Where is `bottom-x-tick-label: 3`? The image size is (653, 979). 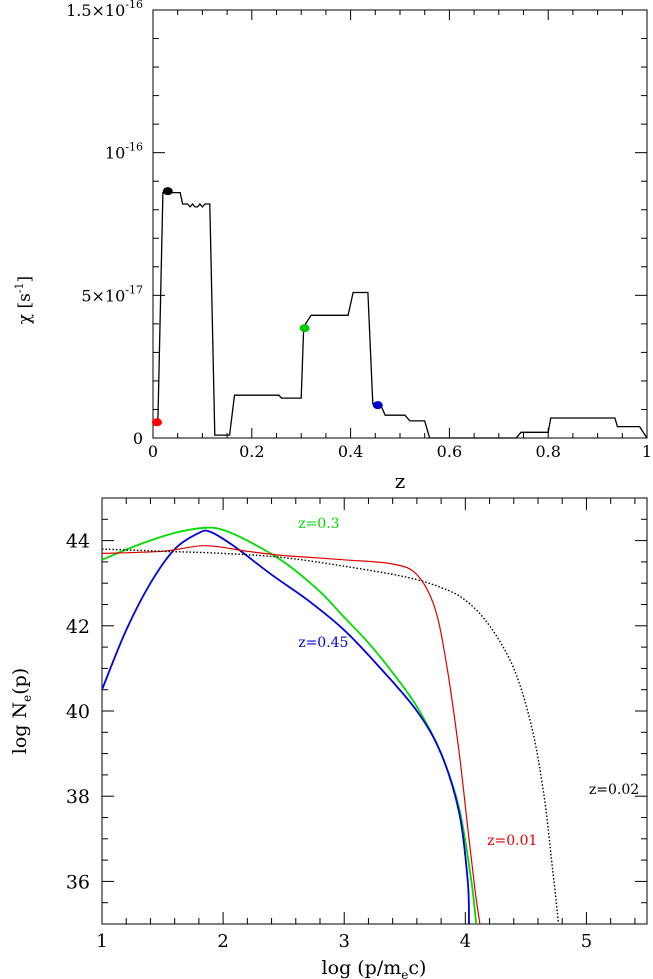 bottom-x-tick-label: 3 is located at coordinates (343, 941).